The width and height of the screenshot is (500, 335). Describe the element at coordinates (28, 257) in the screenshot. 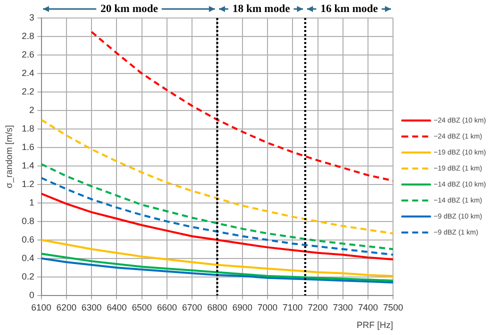

I see `y-tick-label: 0.4` at that location.